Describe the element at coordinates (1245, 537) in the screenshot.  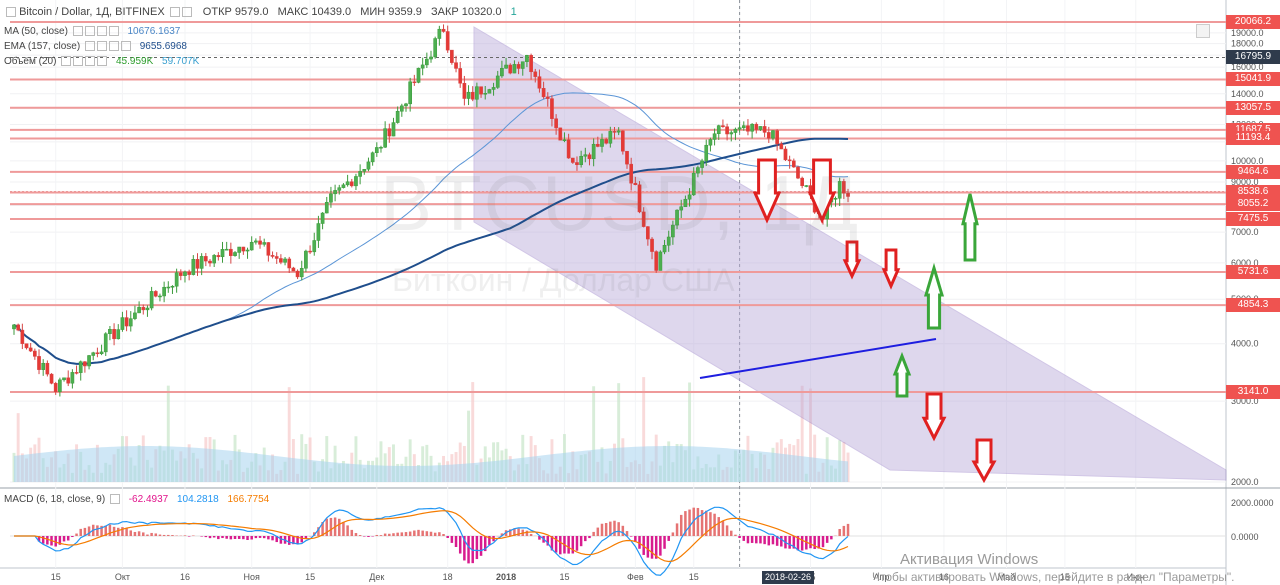
I see `macd-axis-label: 0.0000` at that location.